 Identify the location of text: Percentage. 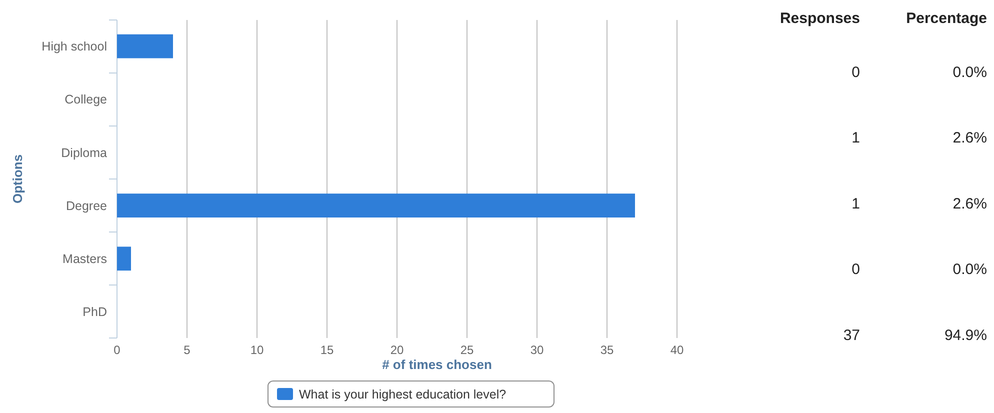
(946, 18).